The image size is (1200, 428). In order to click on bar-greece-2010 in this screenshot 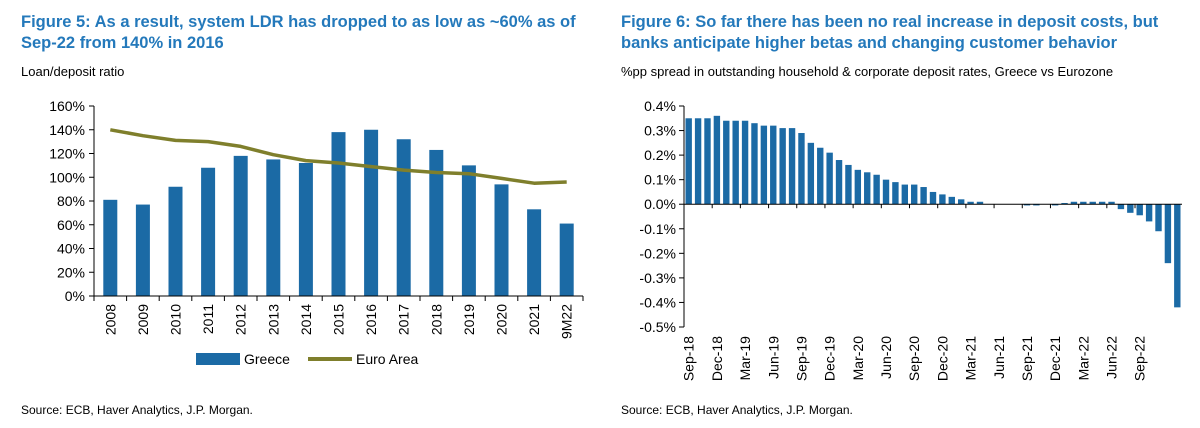, I will do `click(175, 241)`.